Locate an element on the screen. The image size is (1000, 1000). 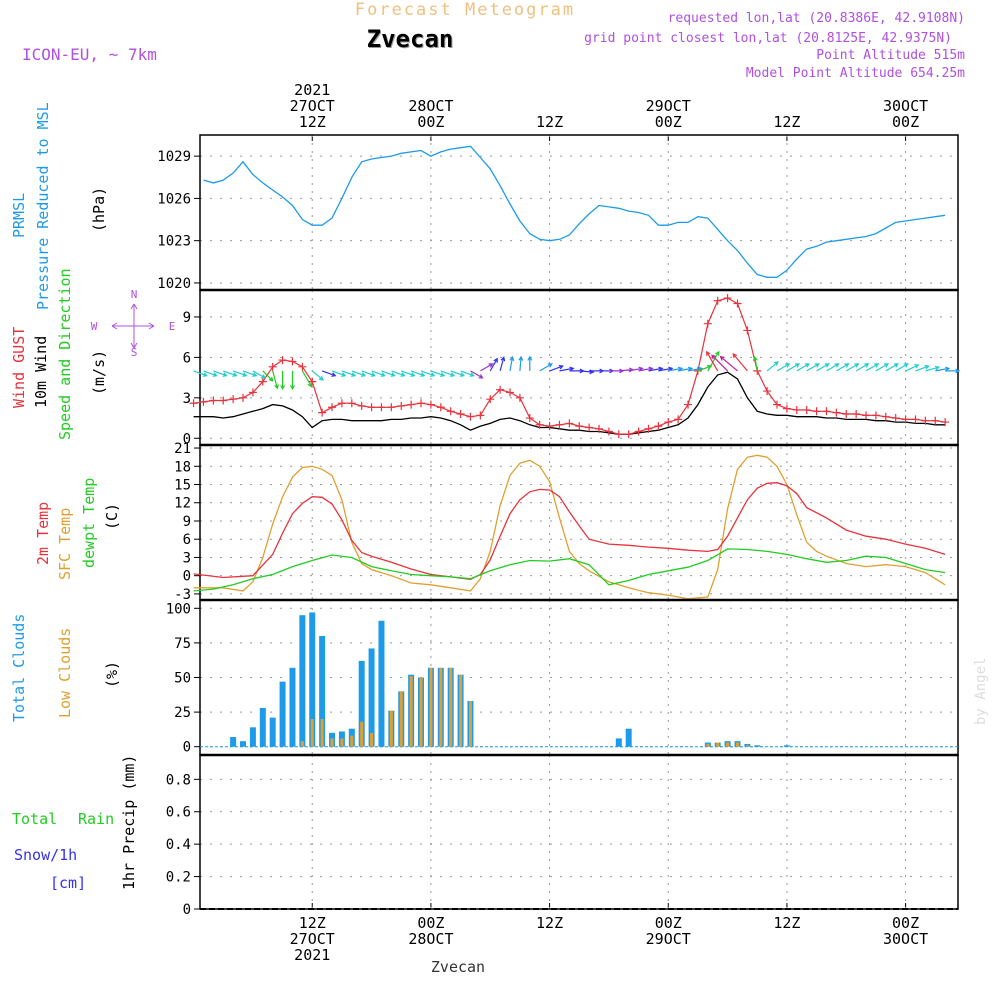
compass-south: S is located at coordinates (134, 352).